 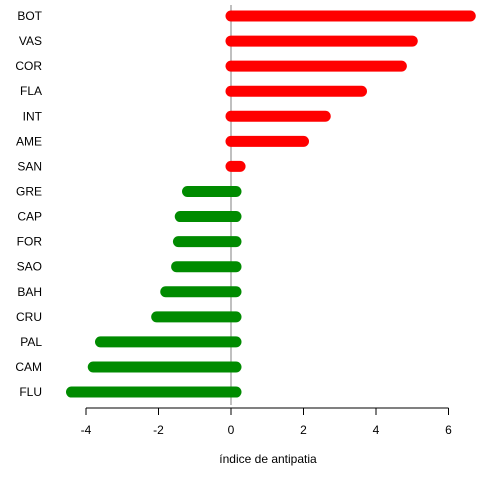 I want to click on category-label-bah: BAH, so click(x=29, y=292).